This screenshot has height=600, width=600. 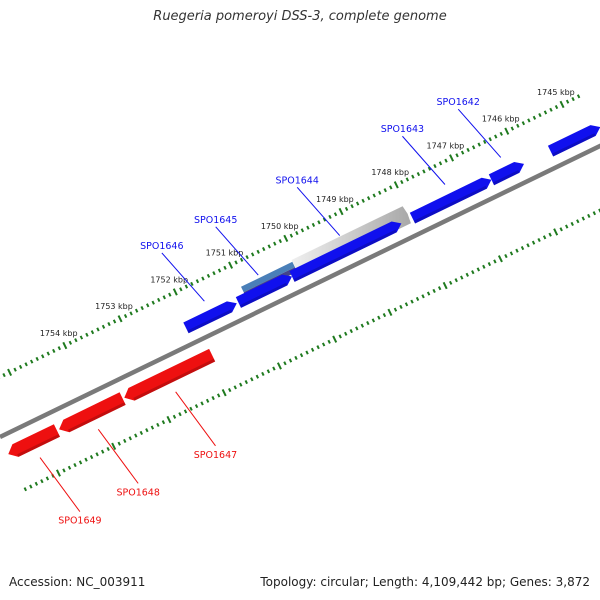 What do you see at coordinates (556, 92) in the screenshot?
I see `scale-tick-label: 1745 kbp` at bounding box center [556, 92].